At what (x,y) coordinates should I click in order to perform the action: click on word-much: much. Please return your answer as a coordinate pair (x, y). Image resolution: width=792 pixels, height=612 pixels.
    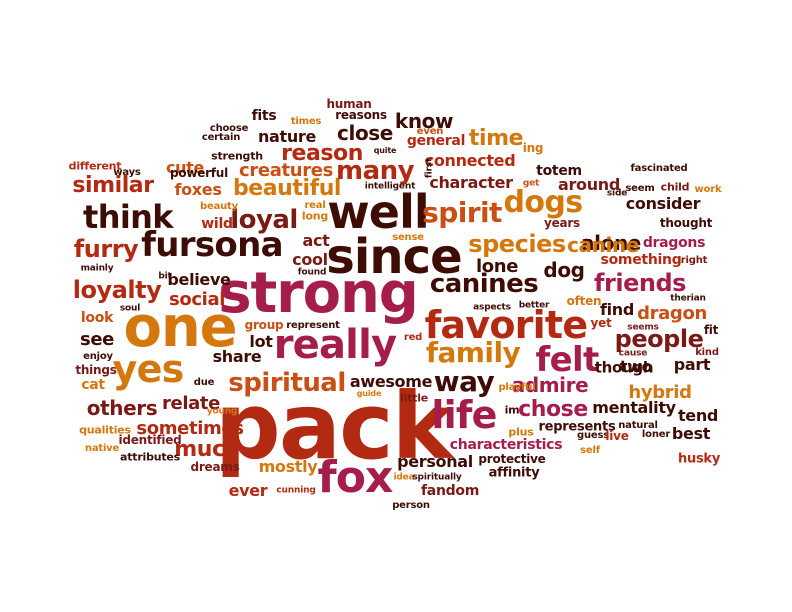
    Looking at the image, I should click on (207, 449).